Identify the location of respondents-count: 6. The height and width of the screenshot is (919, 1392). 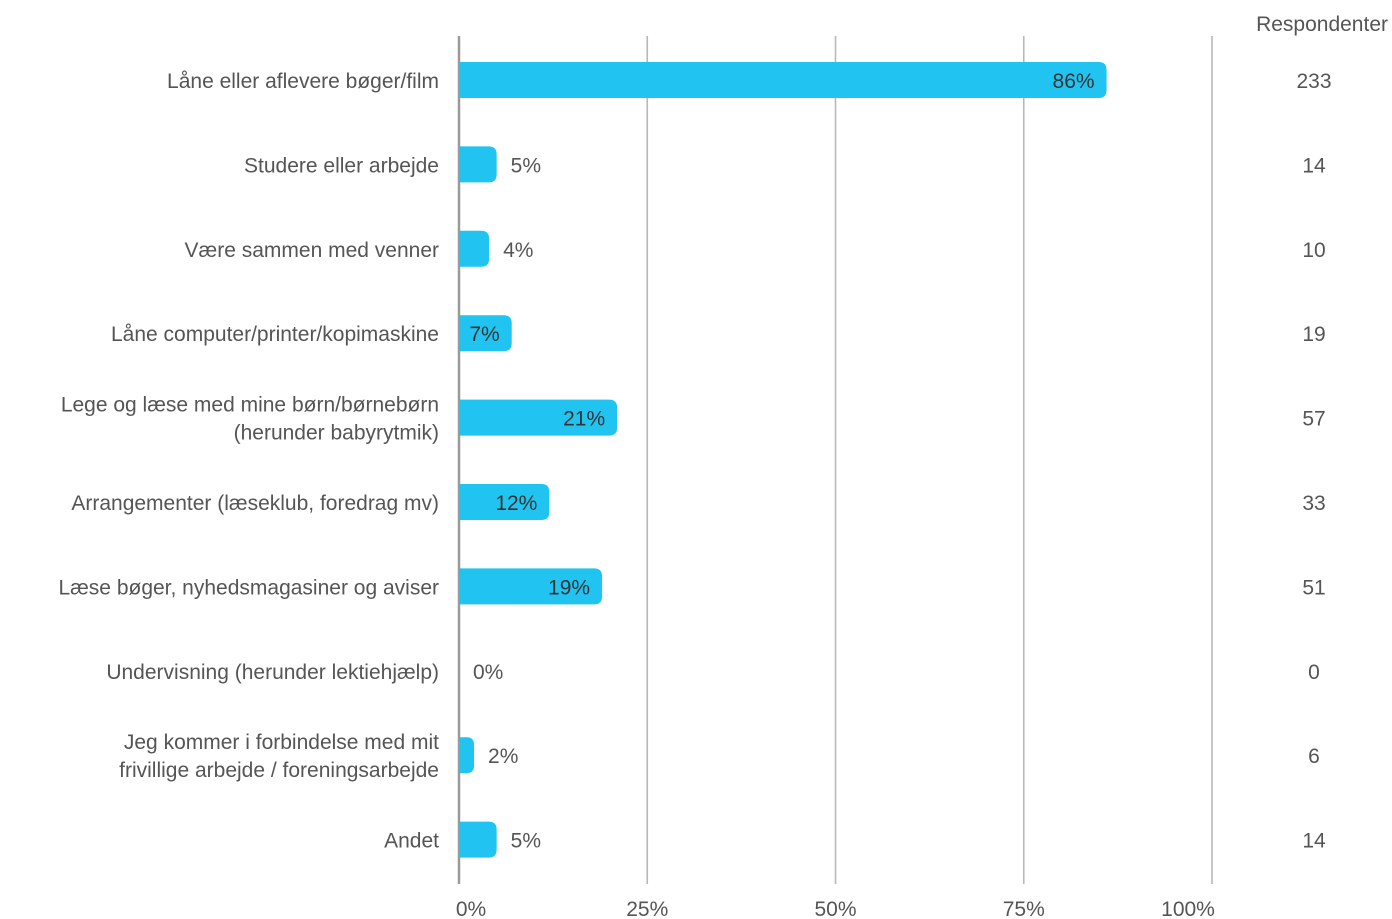
(1314, 756).